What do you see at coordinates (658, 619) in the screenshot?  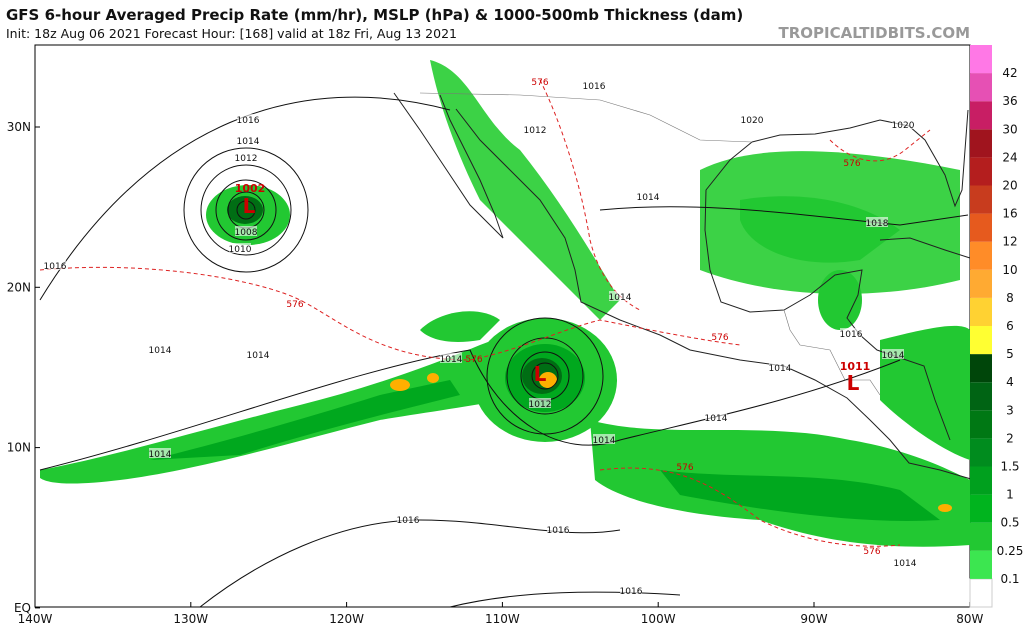 I see `lon-label: 100W` at bounding box center [658, 619].